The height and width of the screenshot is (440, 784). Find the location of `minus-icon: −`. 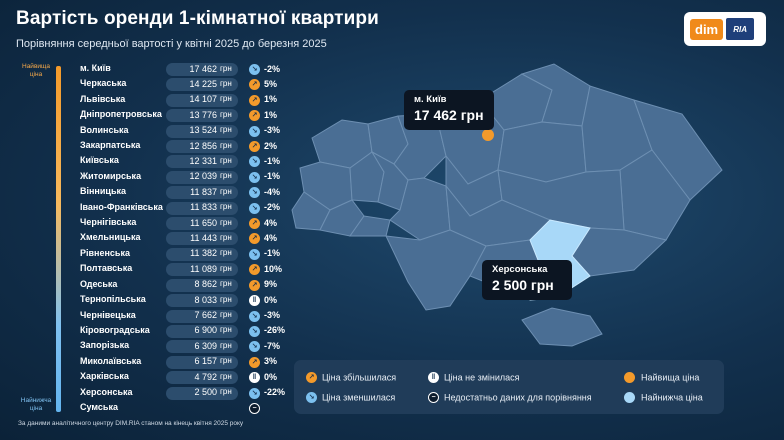

minus-icon: − is located at coordinates (433, 398).